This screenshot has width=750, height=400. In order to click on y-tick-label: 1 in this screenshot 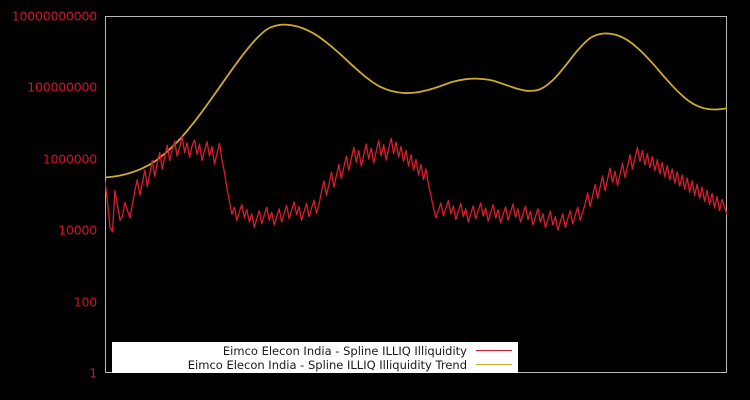, I will do `click(93, 373)`.